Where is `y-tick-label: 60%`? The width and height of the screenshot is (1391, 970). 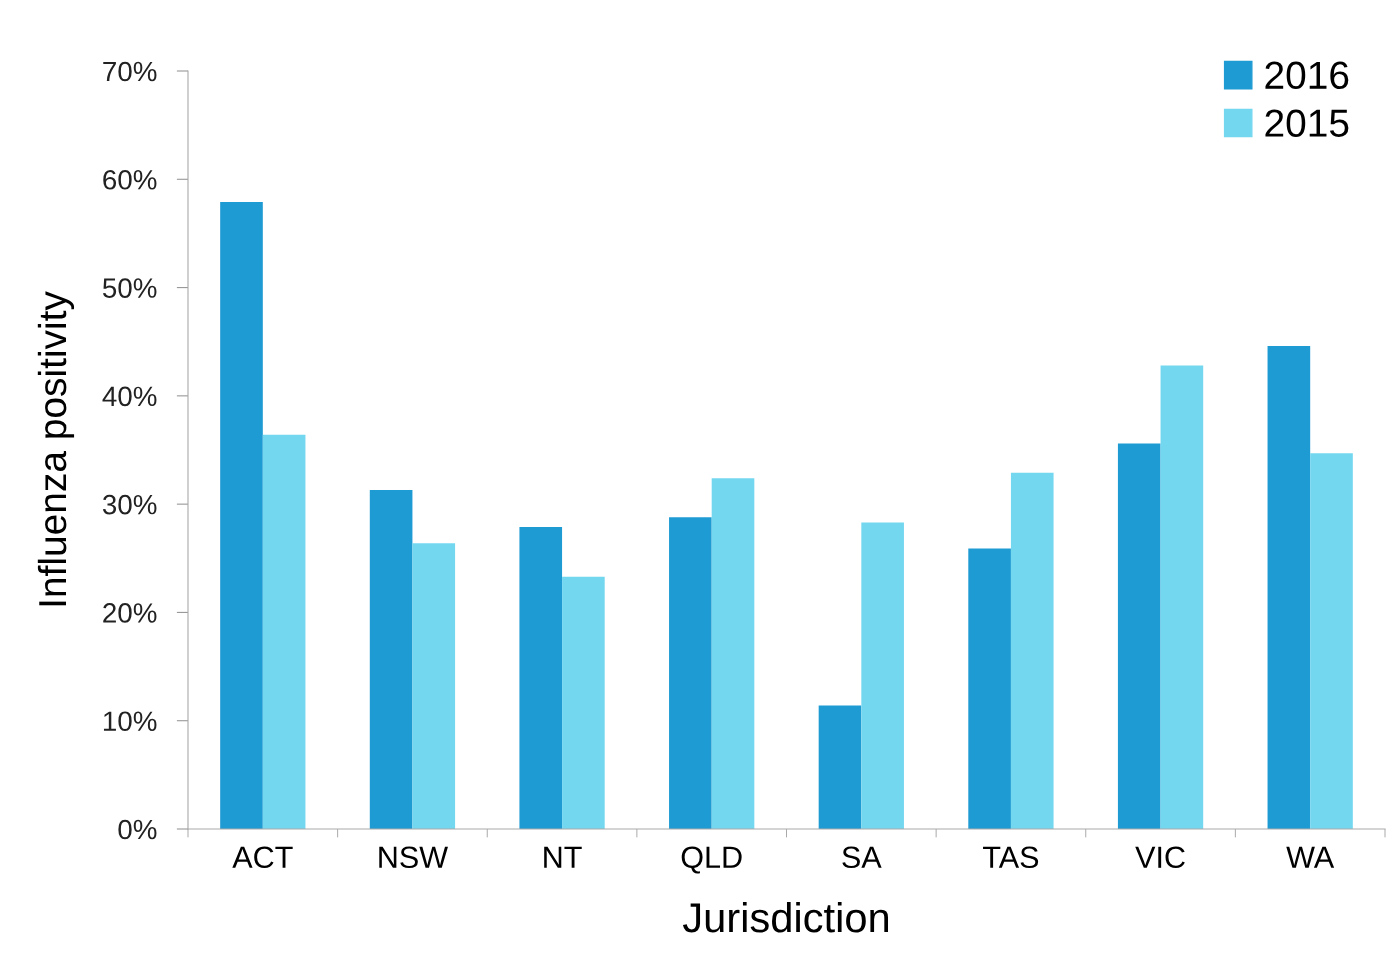
y-tick-label: 60% is located at coordinates (130, 179).